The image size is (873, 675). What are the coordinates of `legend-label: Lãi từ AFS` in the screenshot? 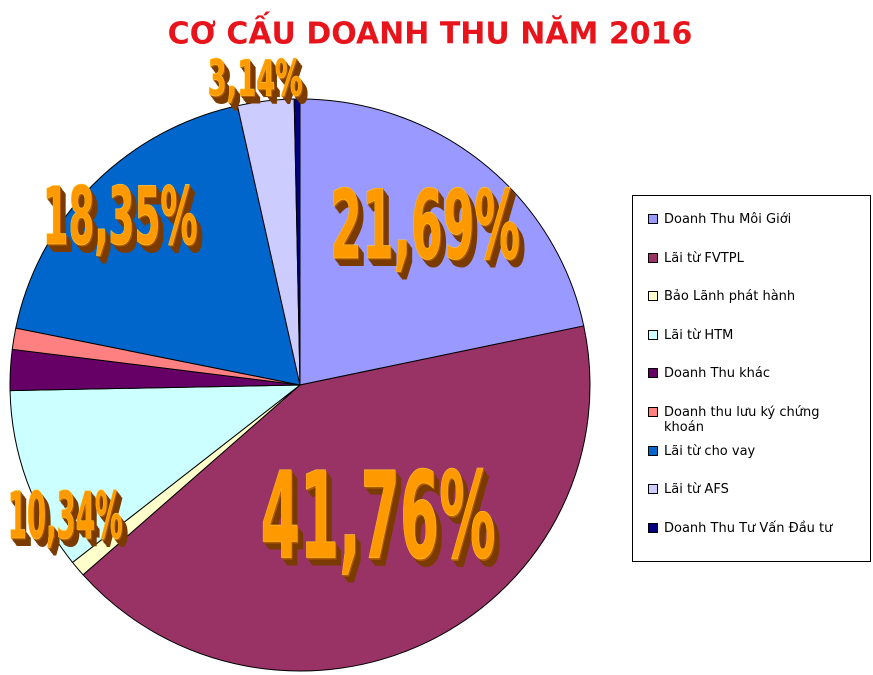 It's located at (696, 490).